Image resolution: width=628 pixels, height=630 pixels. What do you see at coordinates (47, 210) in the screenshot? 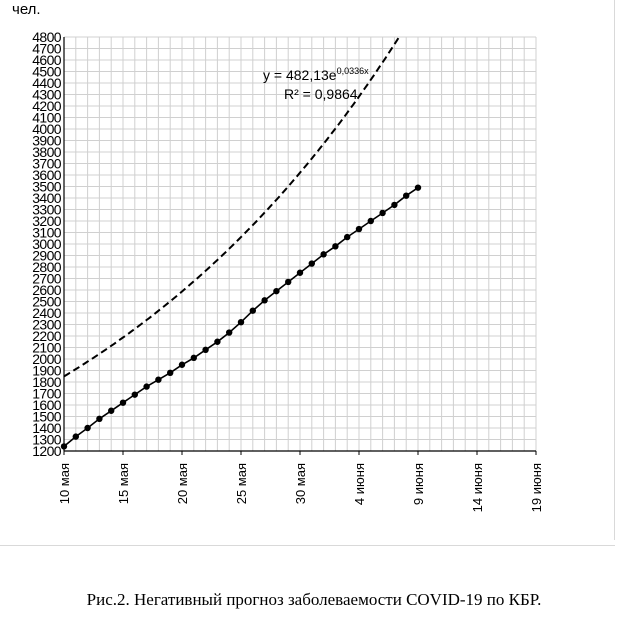
I see `y-tick-label: 3300` at bounding box center [47, 210].